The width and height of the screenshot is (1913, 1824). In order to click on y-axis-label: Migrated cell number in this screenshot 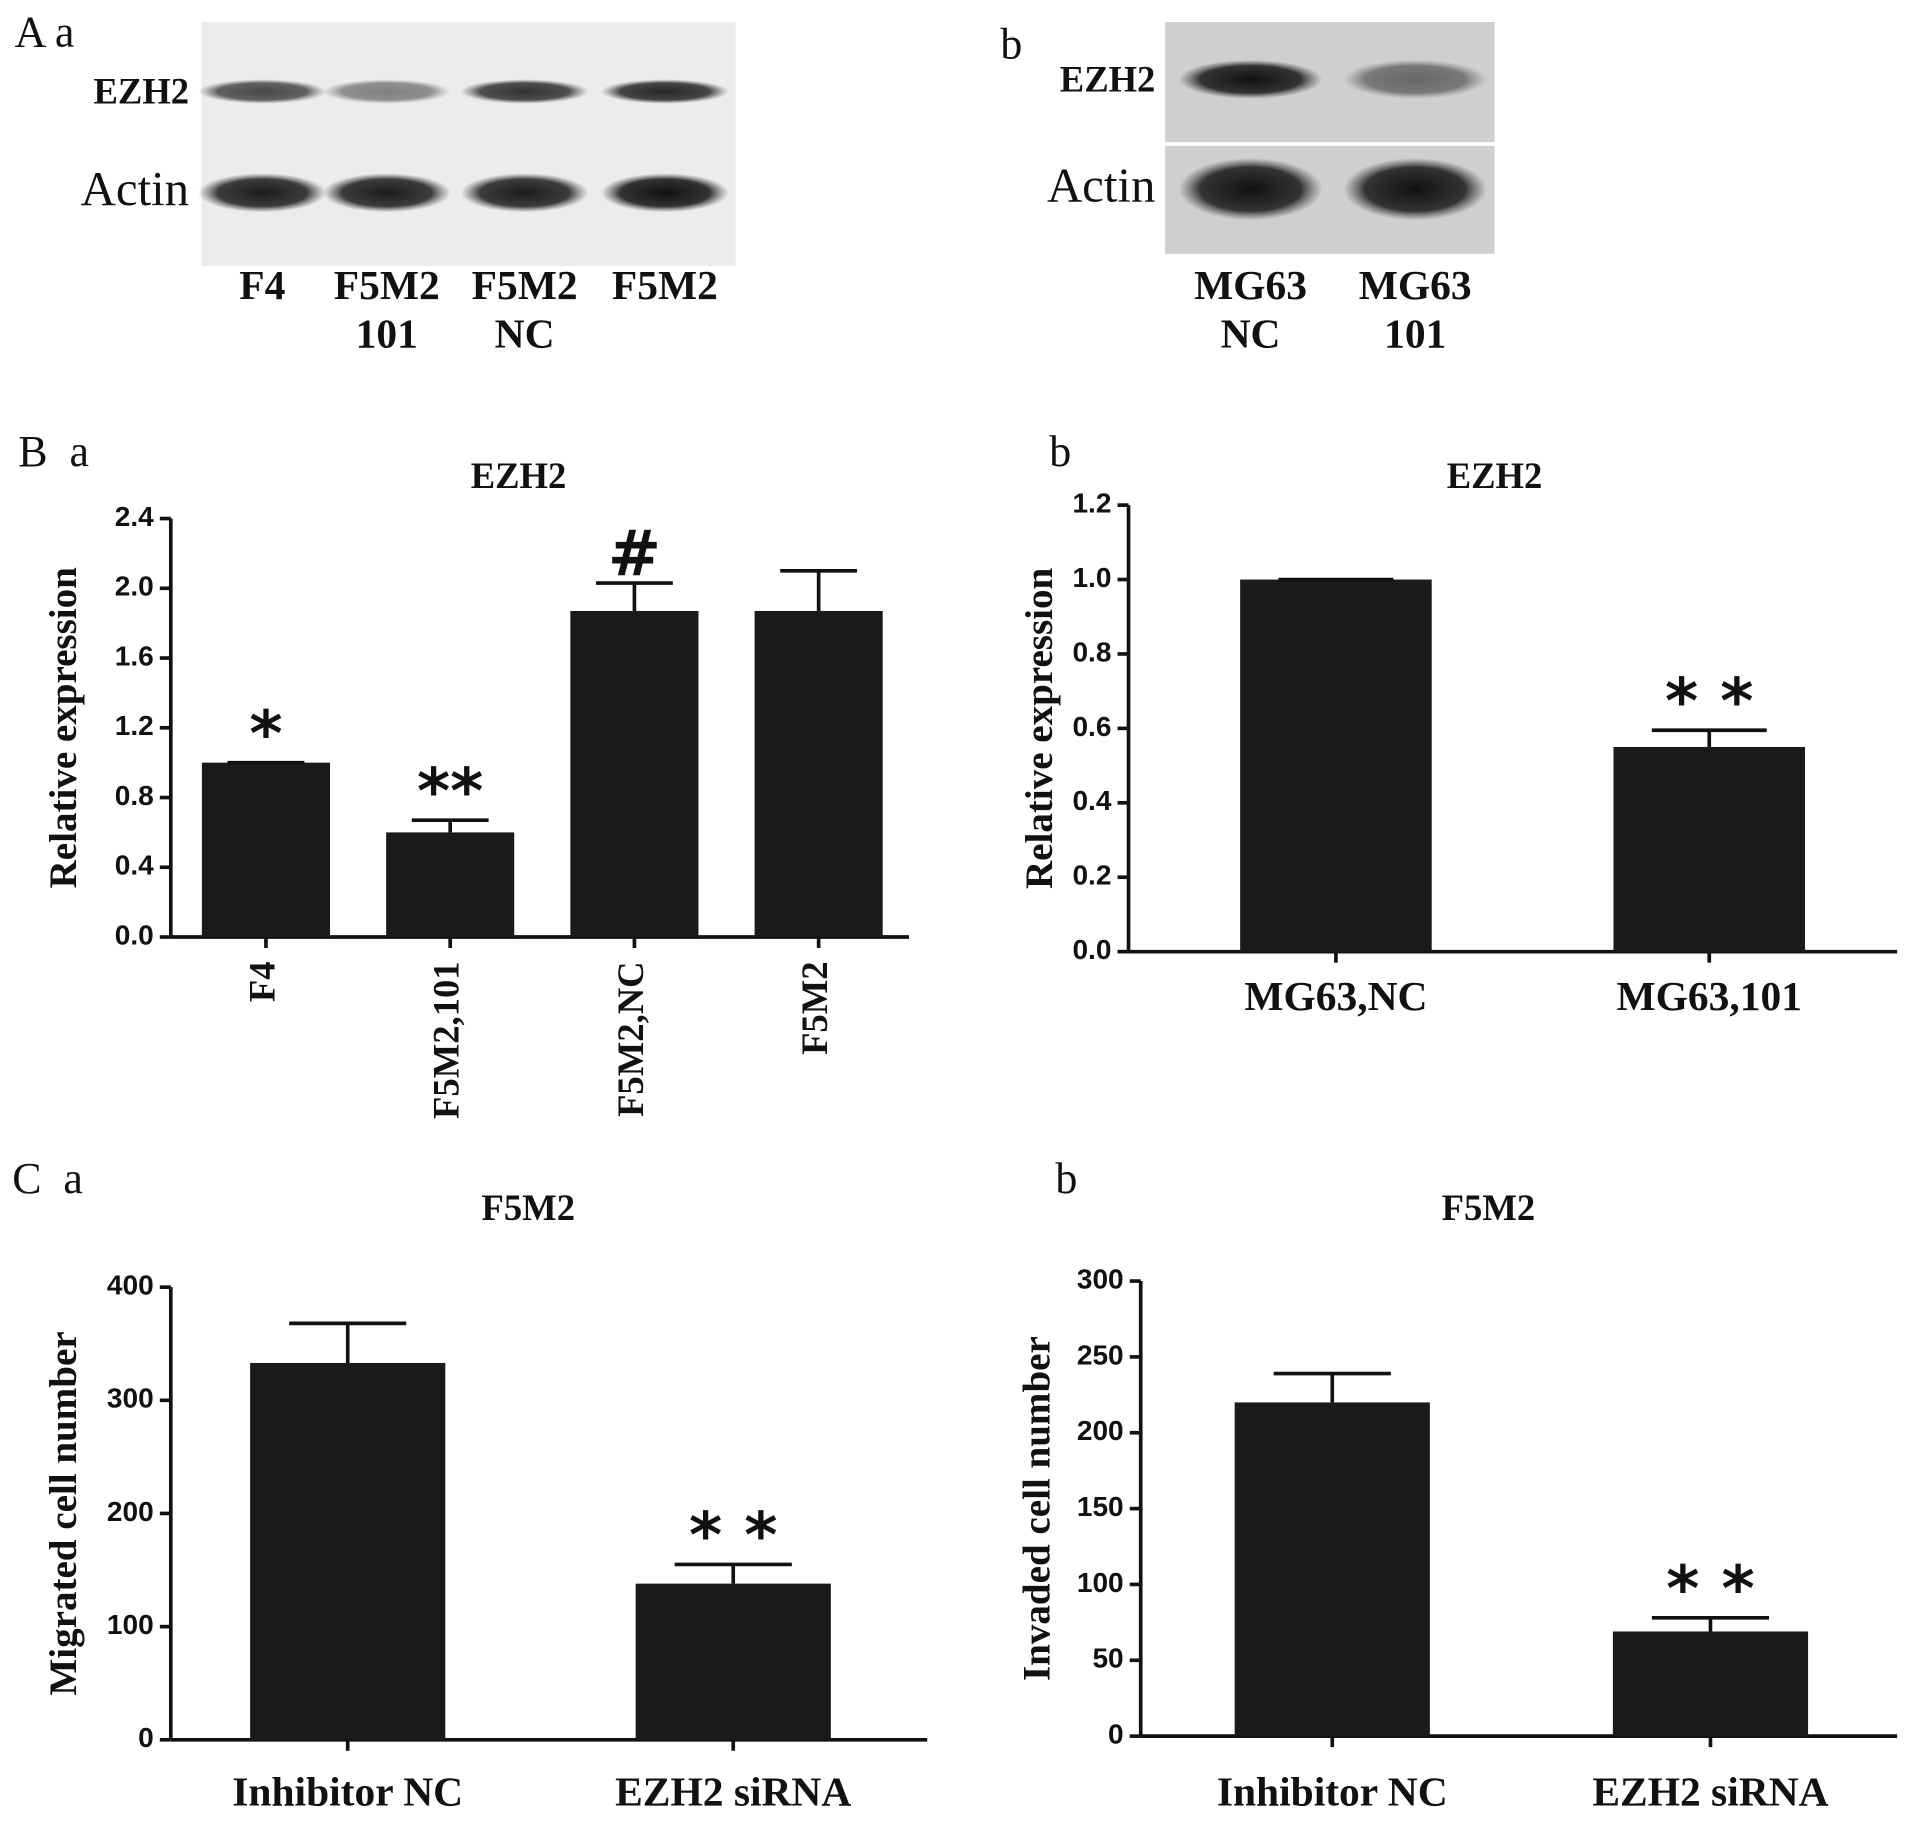, I will do `click(63, 1513)`.